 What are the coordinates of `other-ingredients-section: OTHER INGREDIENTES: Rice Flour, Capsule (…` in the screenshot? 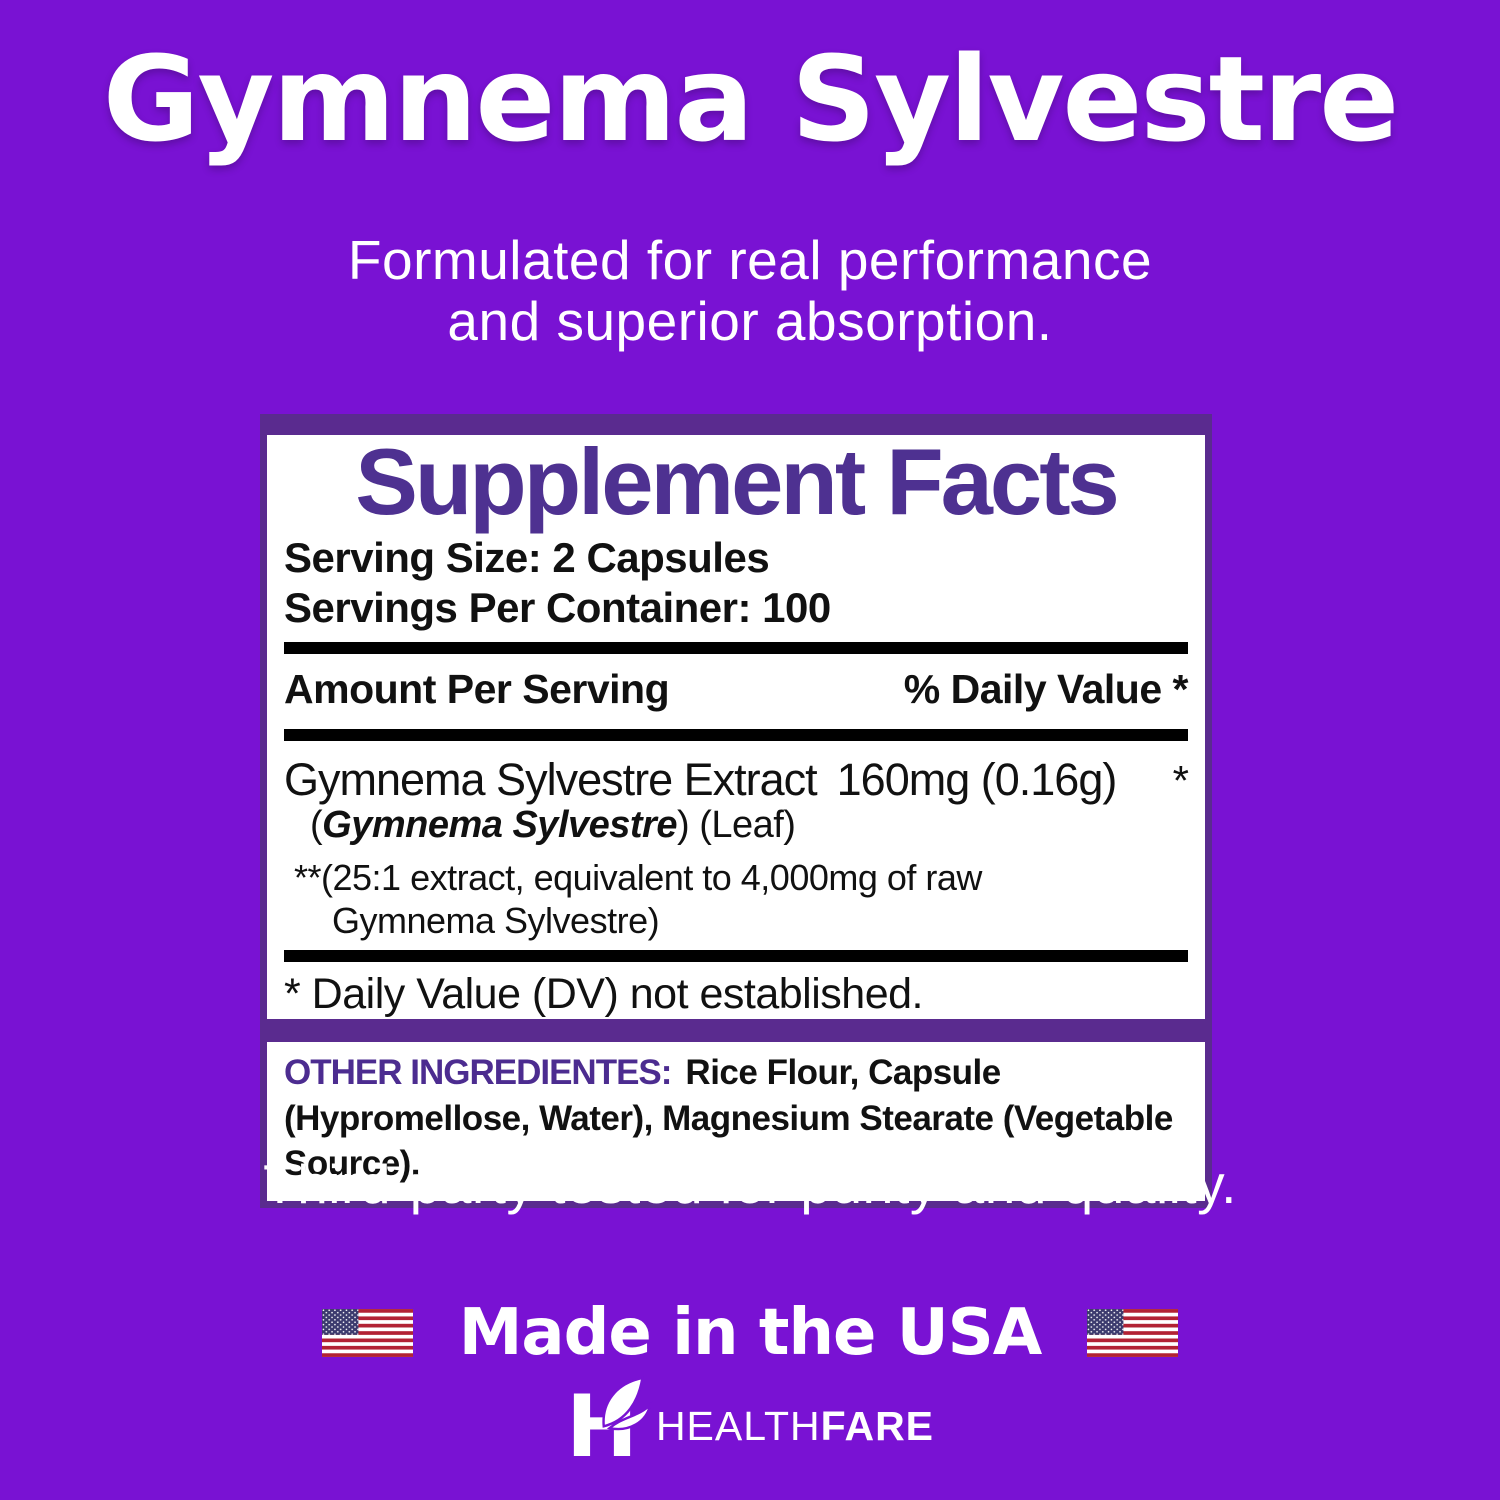 It's located at (736, 1121).